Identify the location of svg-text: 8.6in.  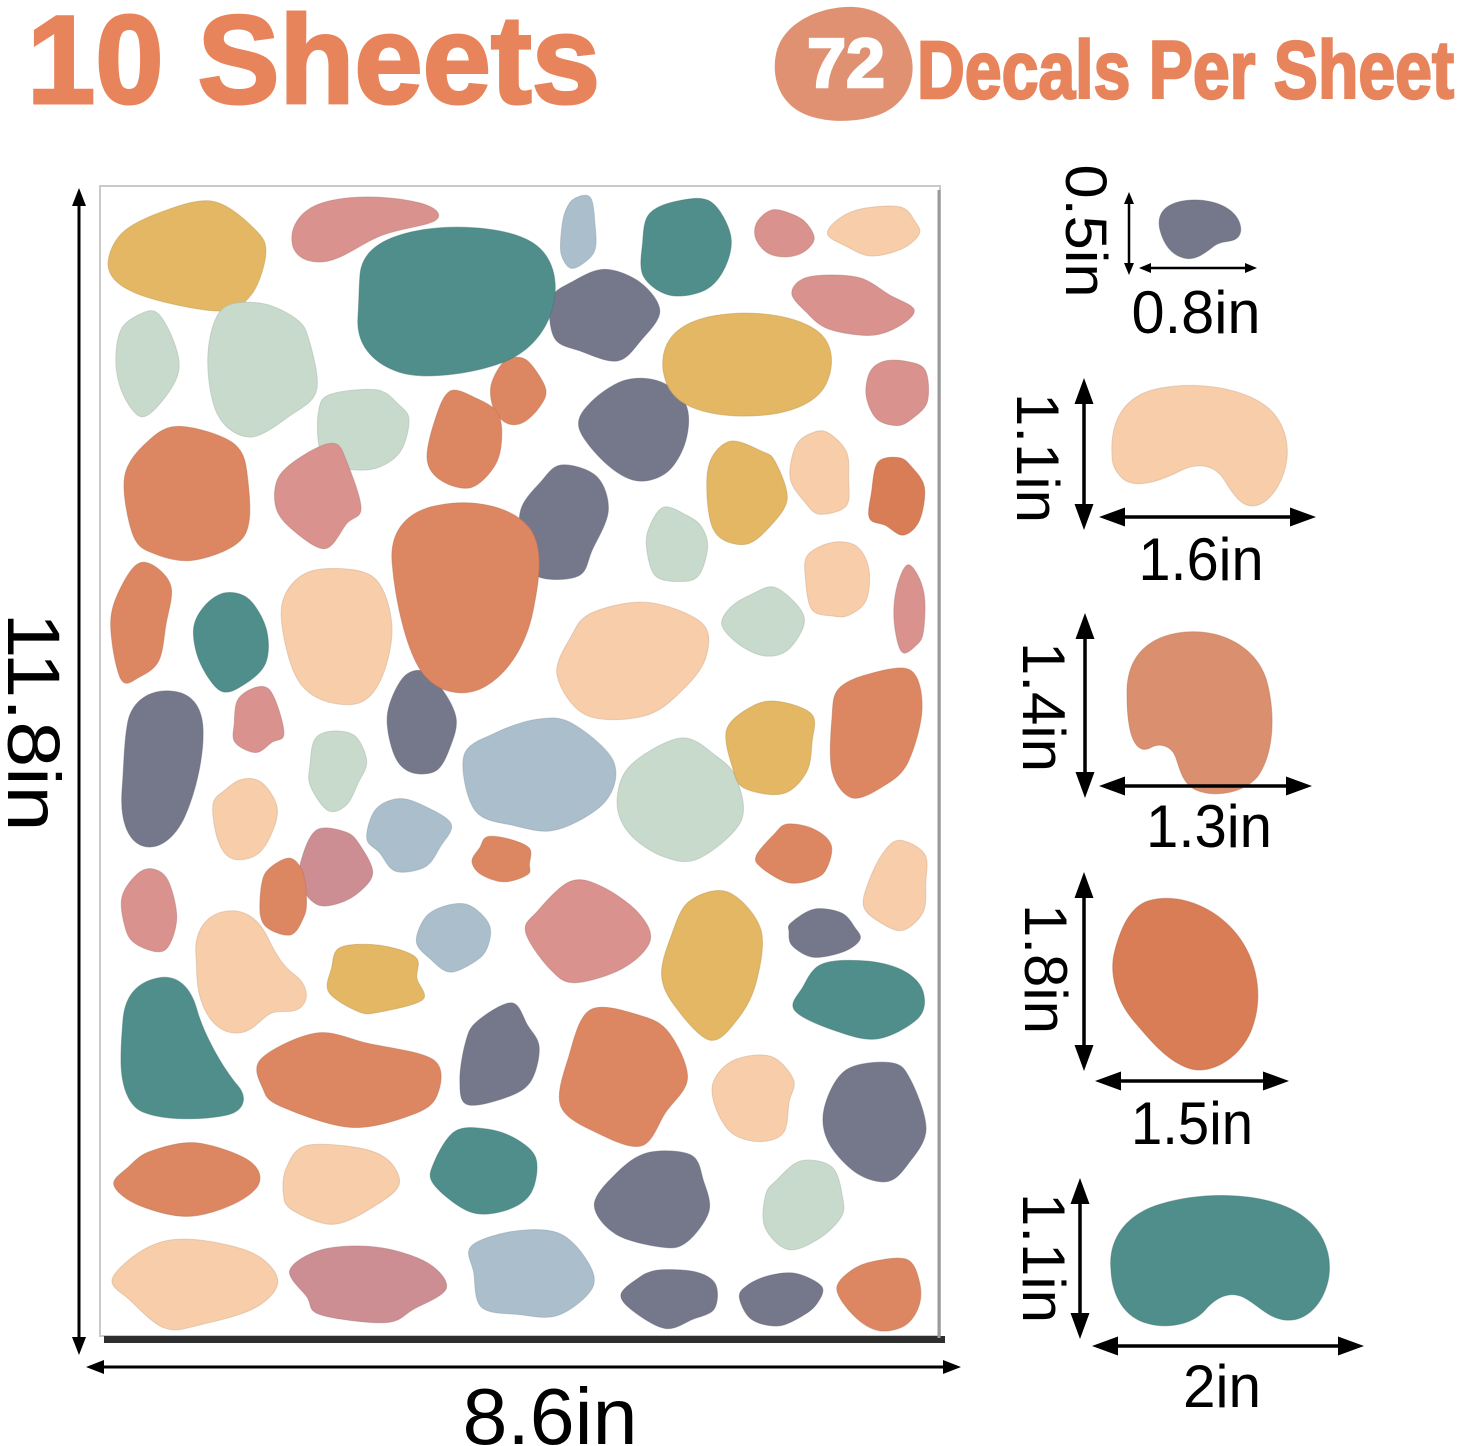
(550, 1409).